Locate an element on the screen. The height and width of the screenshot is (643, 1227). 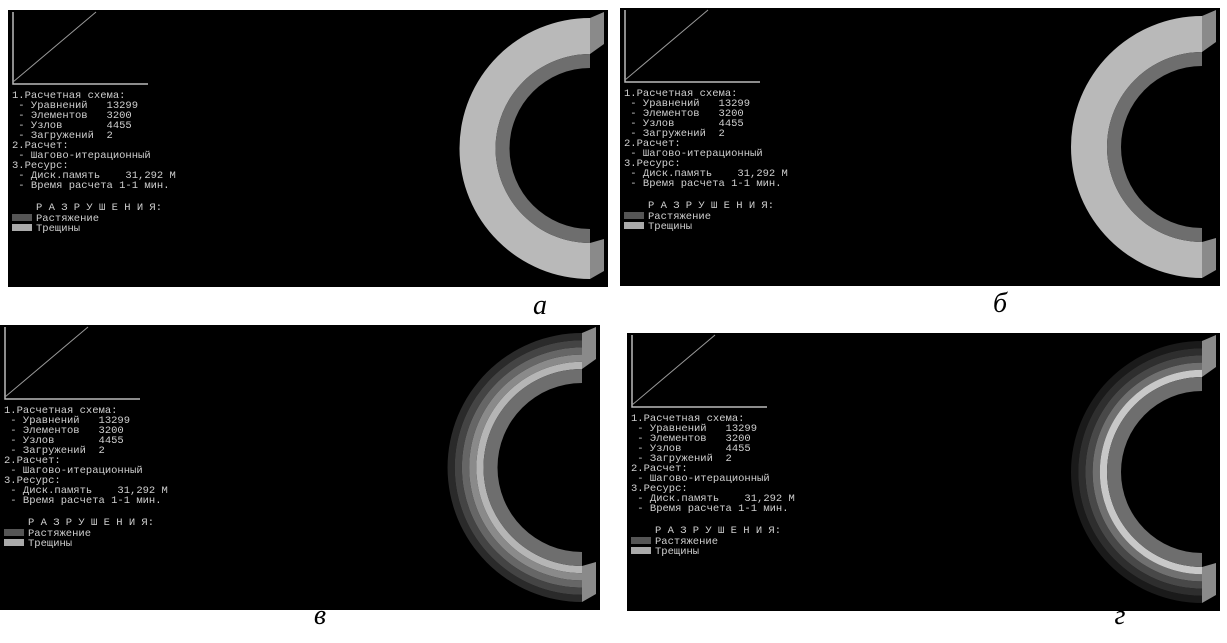
caption: а is located at coordinates (540, 305).